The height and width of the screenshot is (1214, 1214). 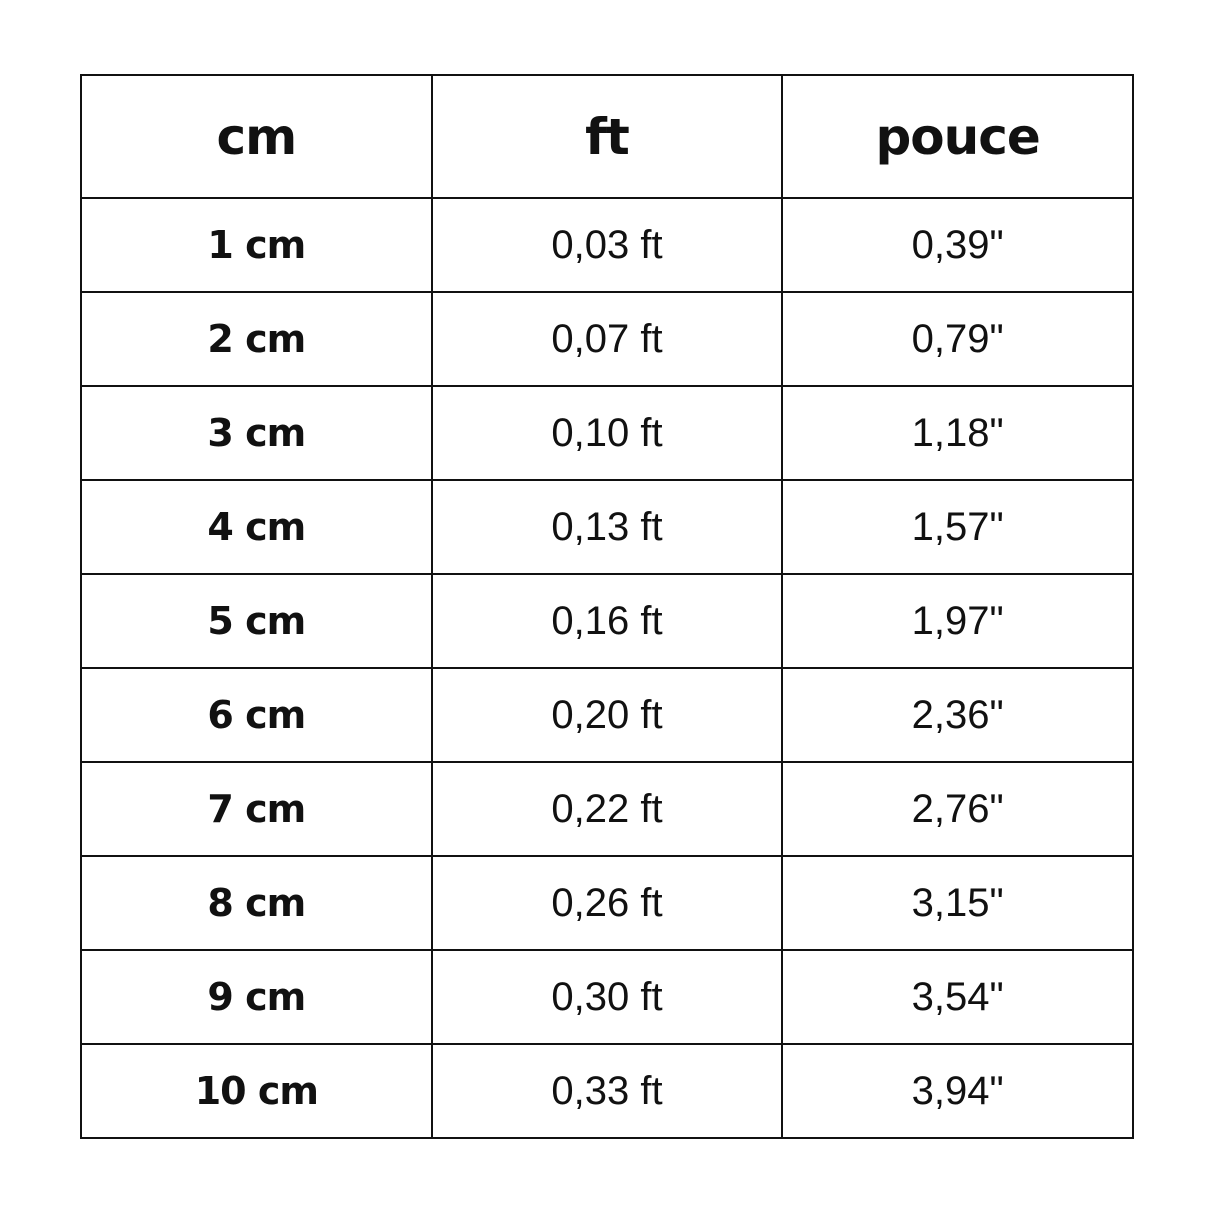 I want to click on cell-ft: 0,07 ft, so click(x=607, y=339).